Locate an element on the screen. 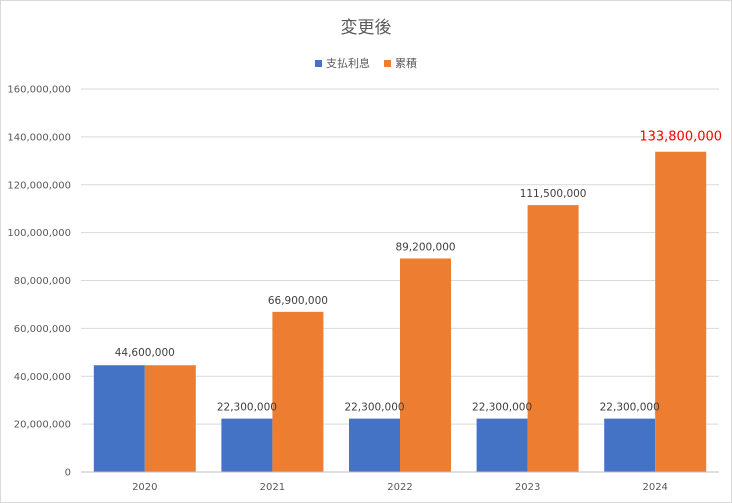 This screenshot has height=503, width=732. y-tick-label: 80,000,000 is located at coordinates (42, 281).